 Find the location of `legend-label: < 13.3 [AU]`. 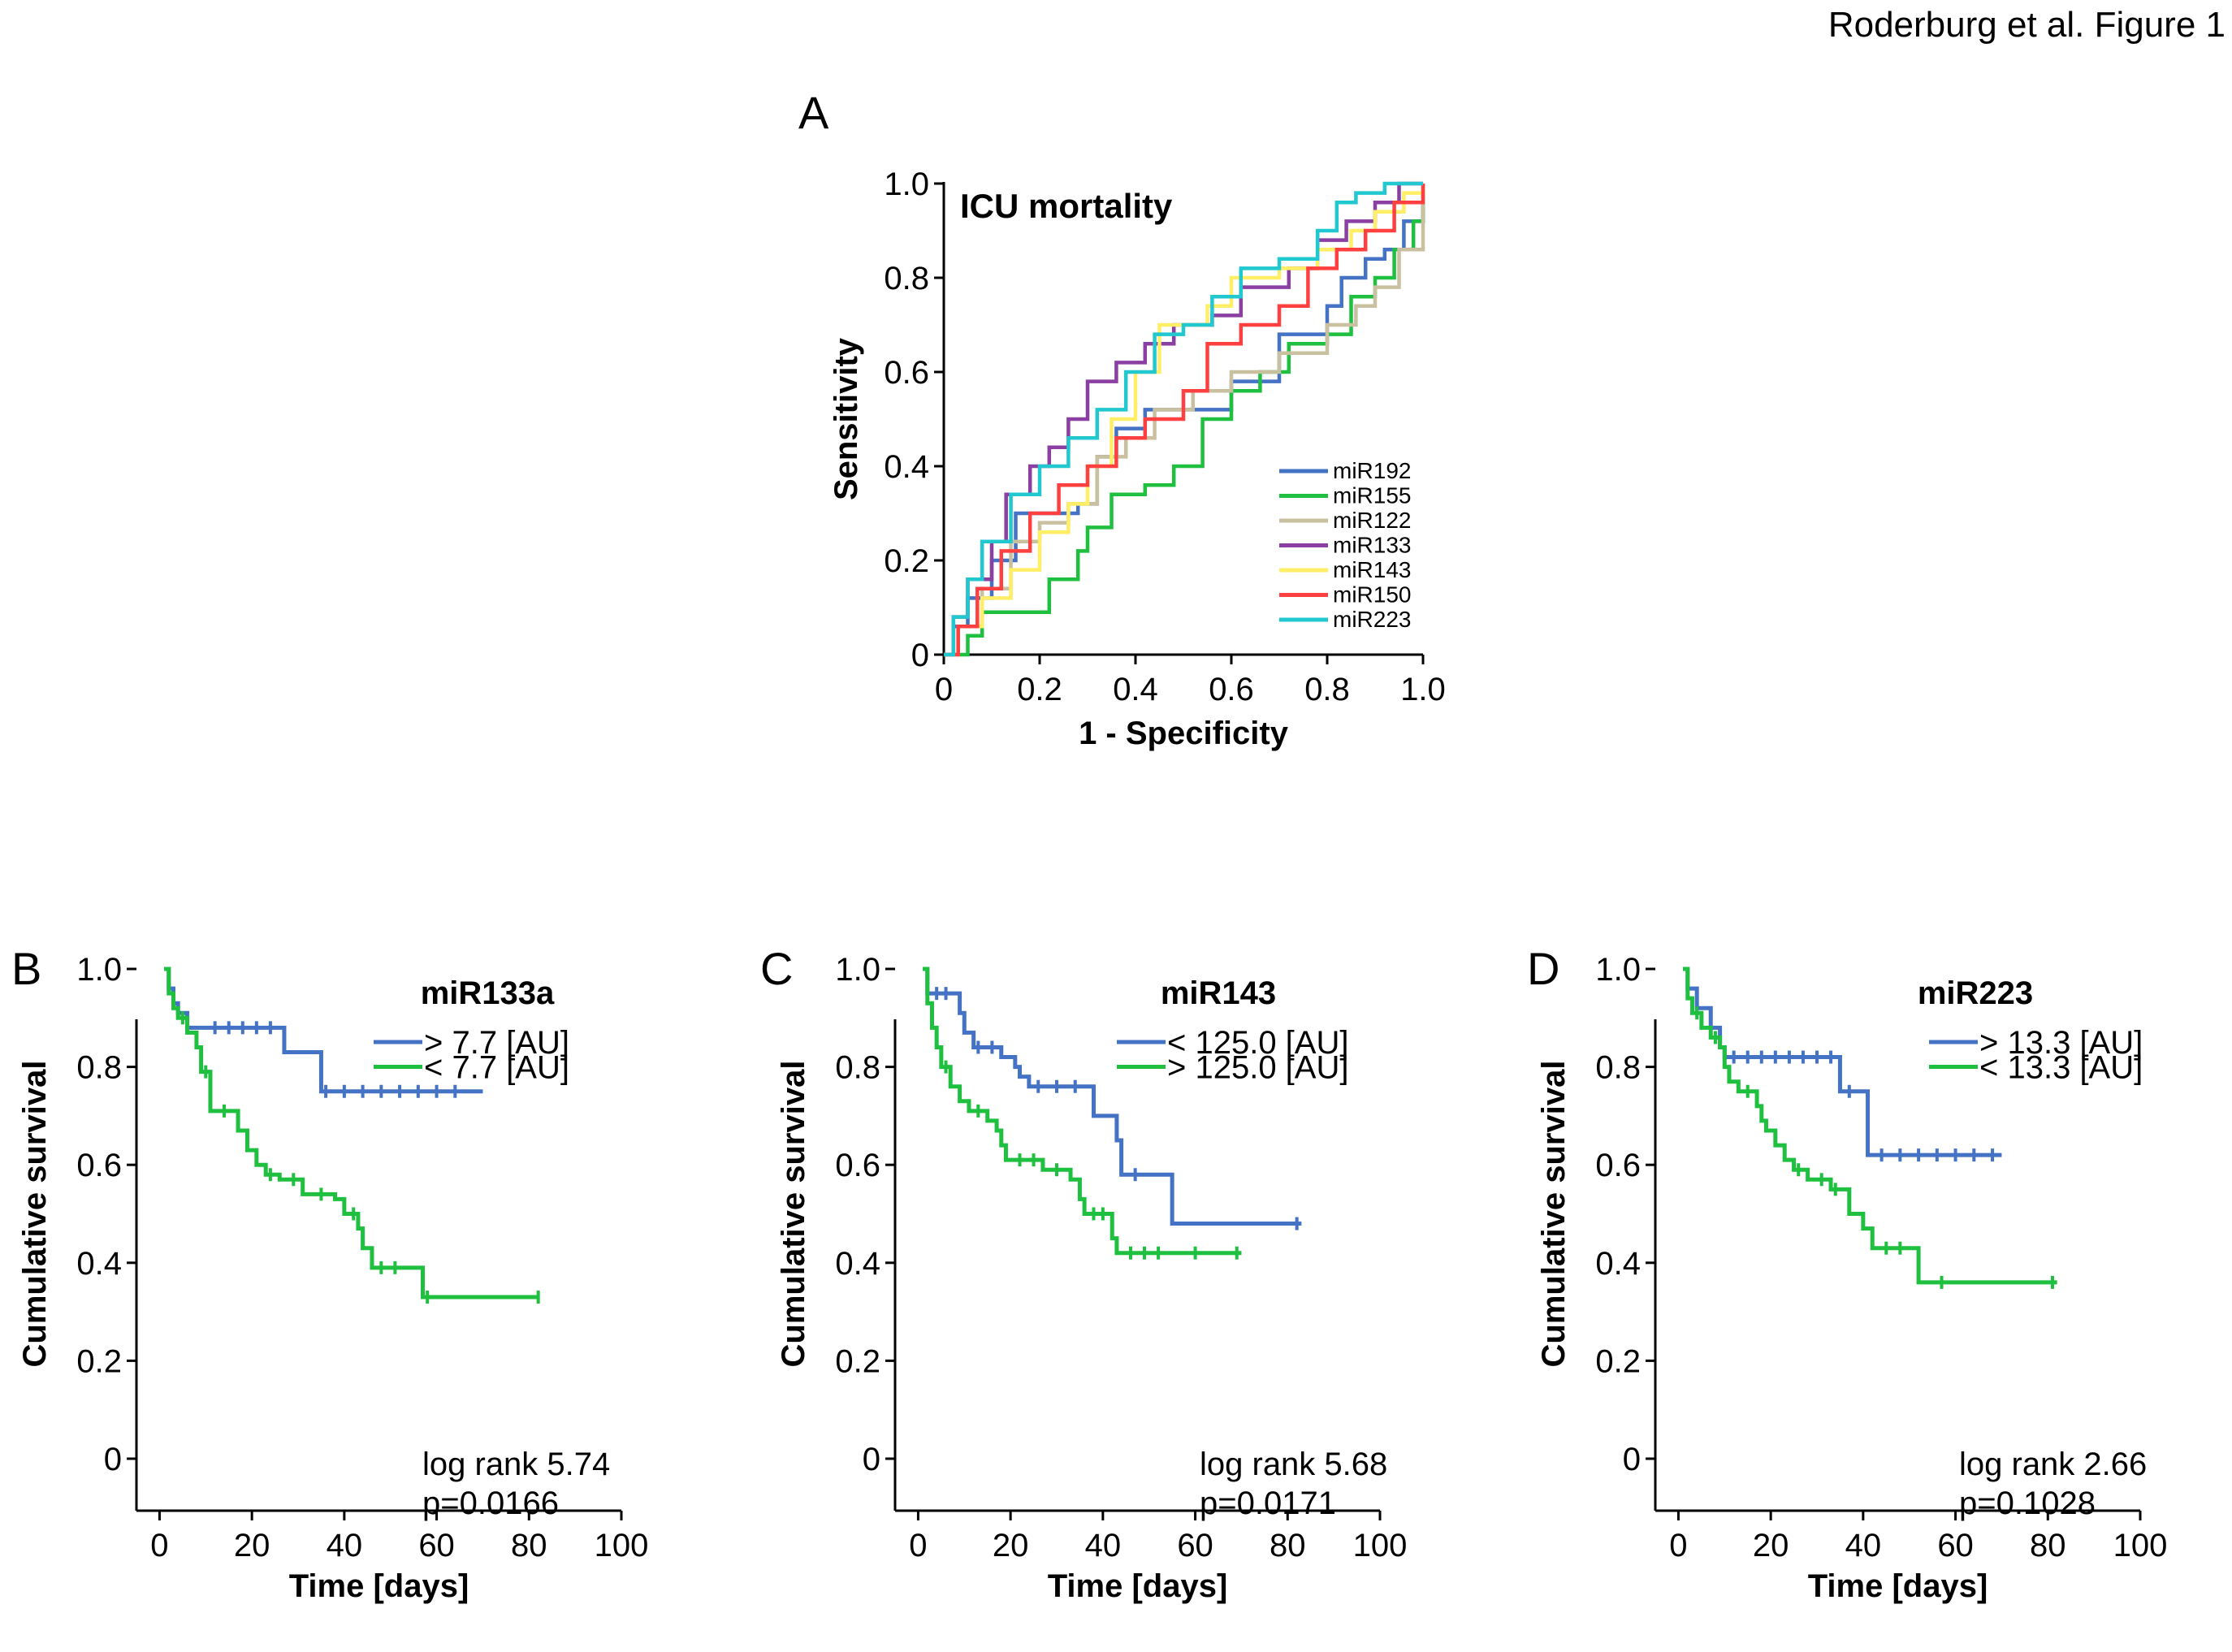

legend-label: < 13.3 [AU] is located at coordinates (2061, 1067).